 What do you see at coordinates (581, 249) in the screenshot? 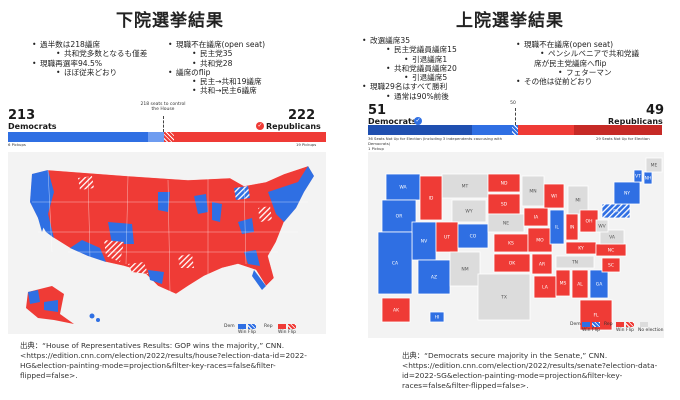
I see `senate-state-label: KY` at bounding box center [581, 249].